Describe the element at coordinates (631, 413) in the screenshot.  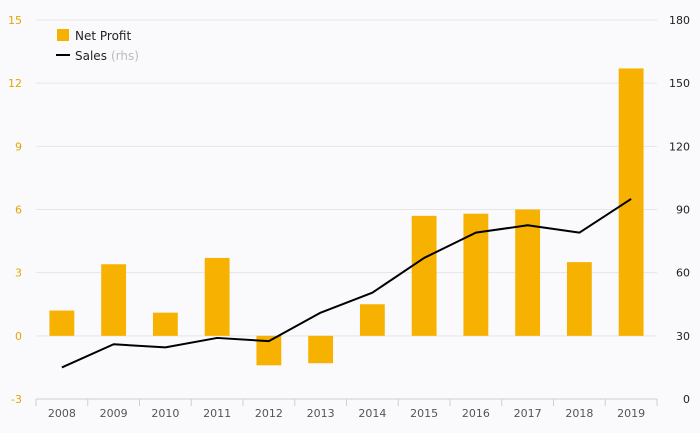
I see `x-axis-tick-label: 2019` at that location.